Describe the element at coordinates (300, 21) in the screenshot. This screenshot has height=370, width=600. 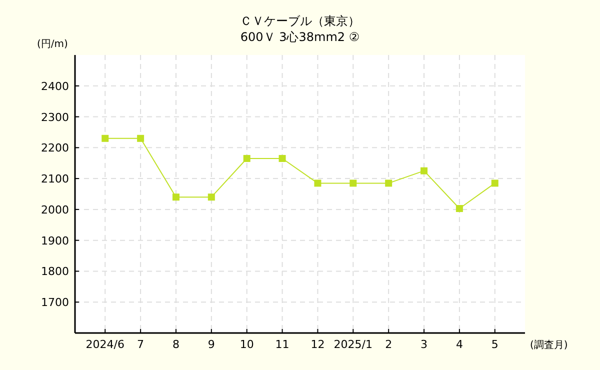
I see `chart-title: ＣＶケーブル（東京）` at that location.